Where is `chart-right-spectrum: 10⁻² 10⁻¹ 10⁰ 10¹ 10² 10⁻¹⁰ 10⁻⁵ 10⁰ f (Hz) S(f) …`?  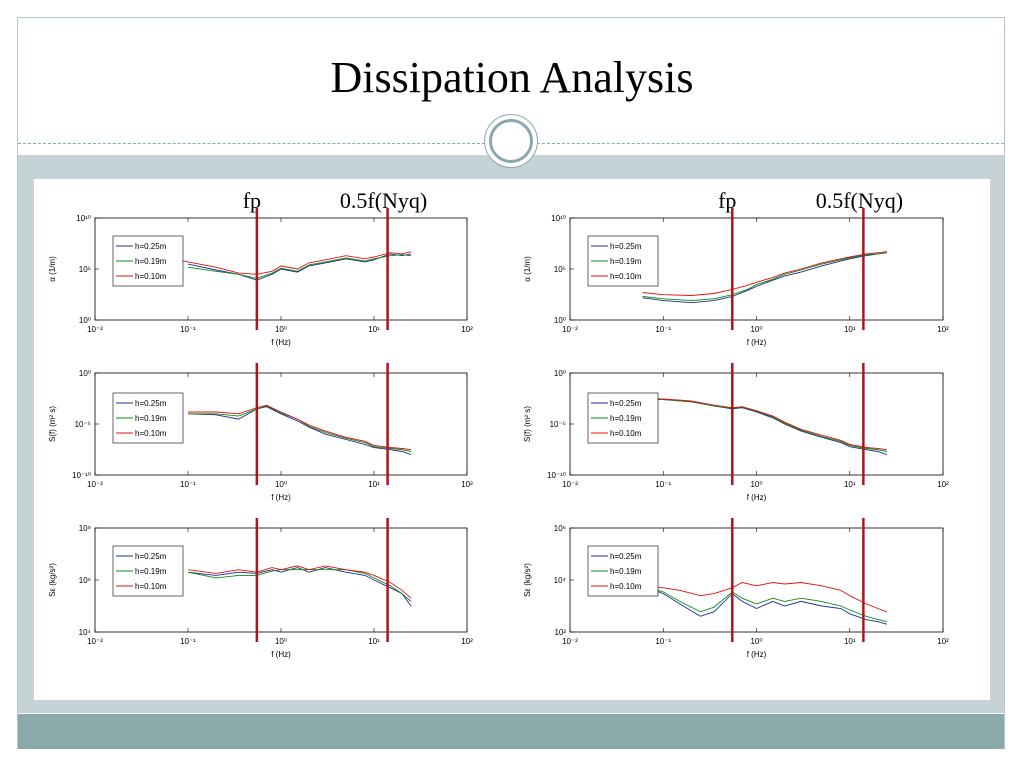
chart-right-spectrum: 10⁻² 10⁻¹ 10⁰ 10¹ 10² 10⁻¹⁰ 10⁻⁵ 10⁰ f (Hz) S(f) … is located at coordinates (736, 432).